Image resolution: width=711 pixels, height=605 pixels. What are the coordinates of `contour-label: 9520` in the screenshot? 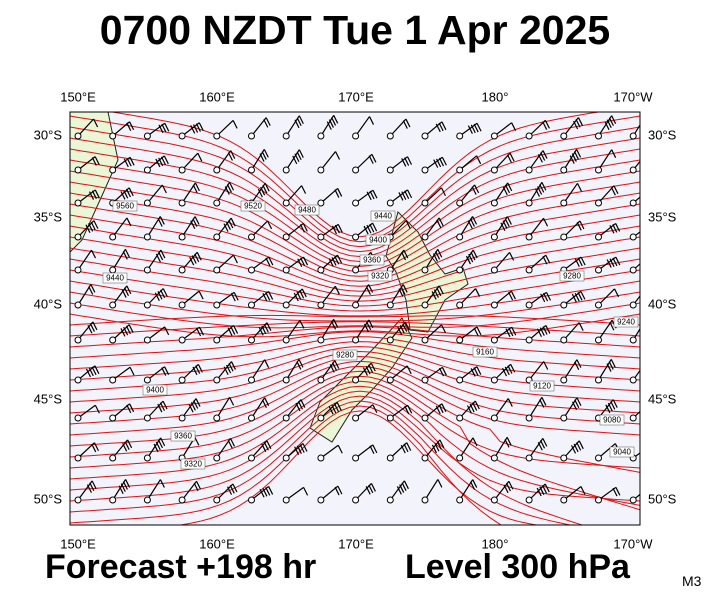 It's located at (253, 206).